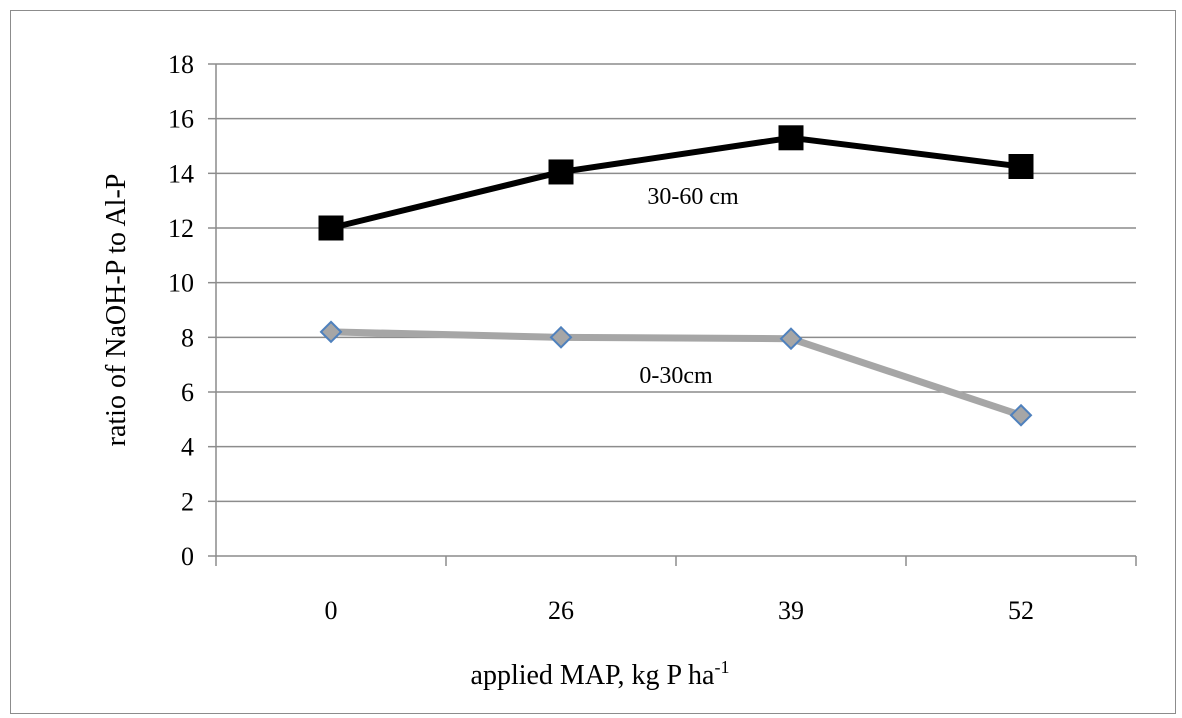 Image resolution: width=1182 pixels, height=718 pixels. I want to click on x-tick-label-0: 0, so click(331, 610).